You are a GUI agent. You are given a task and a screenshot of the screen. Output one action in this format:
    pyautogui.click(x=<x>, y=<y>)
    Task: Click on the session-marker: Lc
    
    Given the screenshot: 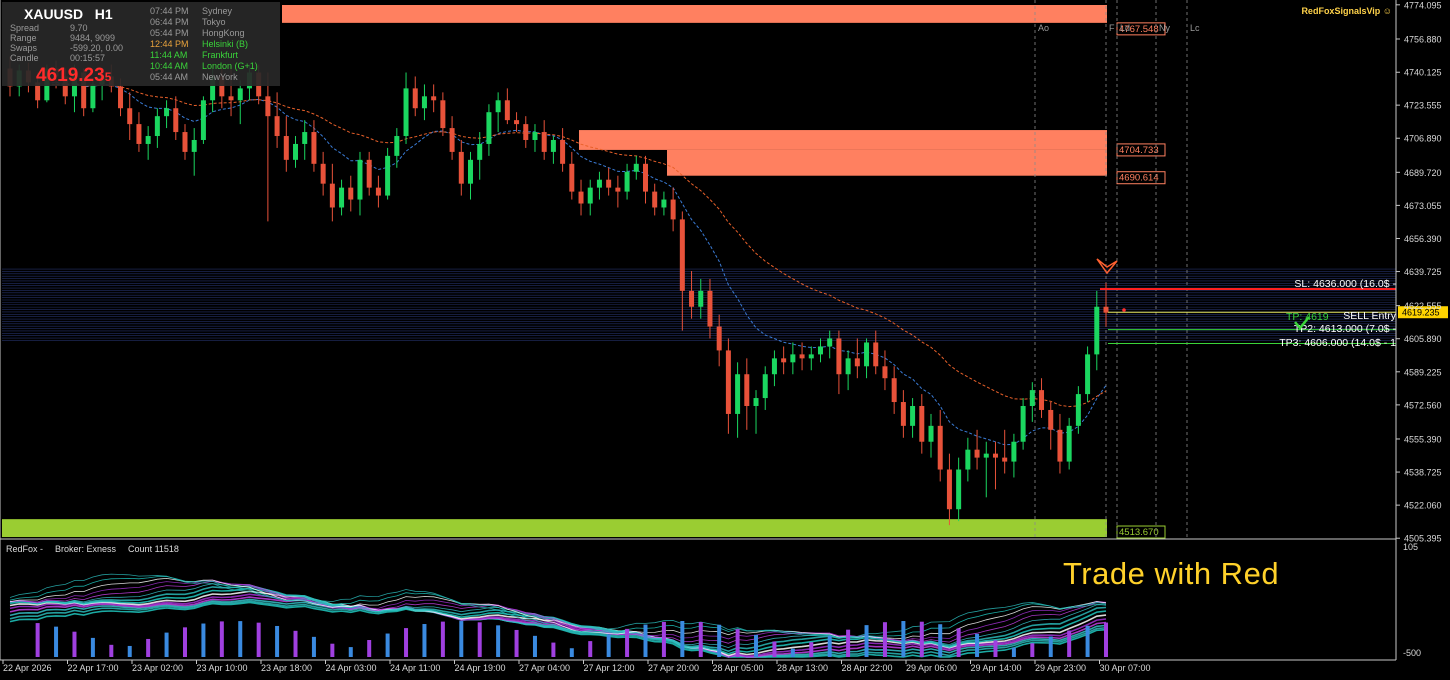 What is the action you would take?
    pyautogui.click(x=1195, y=28)
    